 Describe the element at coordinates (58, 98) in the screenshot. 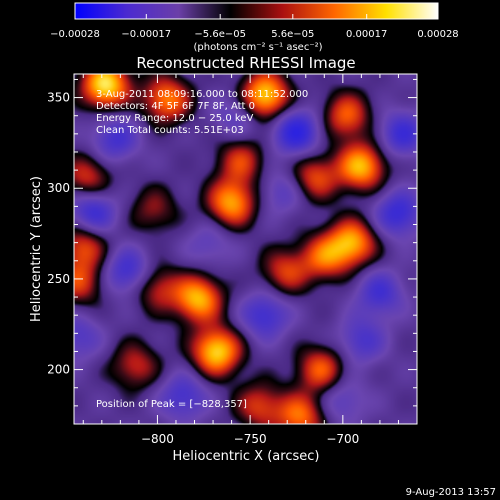

I see `y-tick-label: 350` at that location.